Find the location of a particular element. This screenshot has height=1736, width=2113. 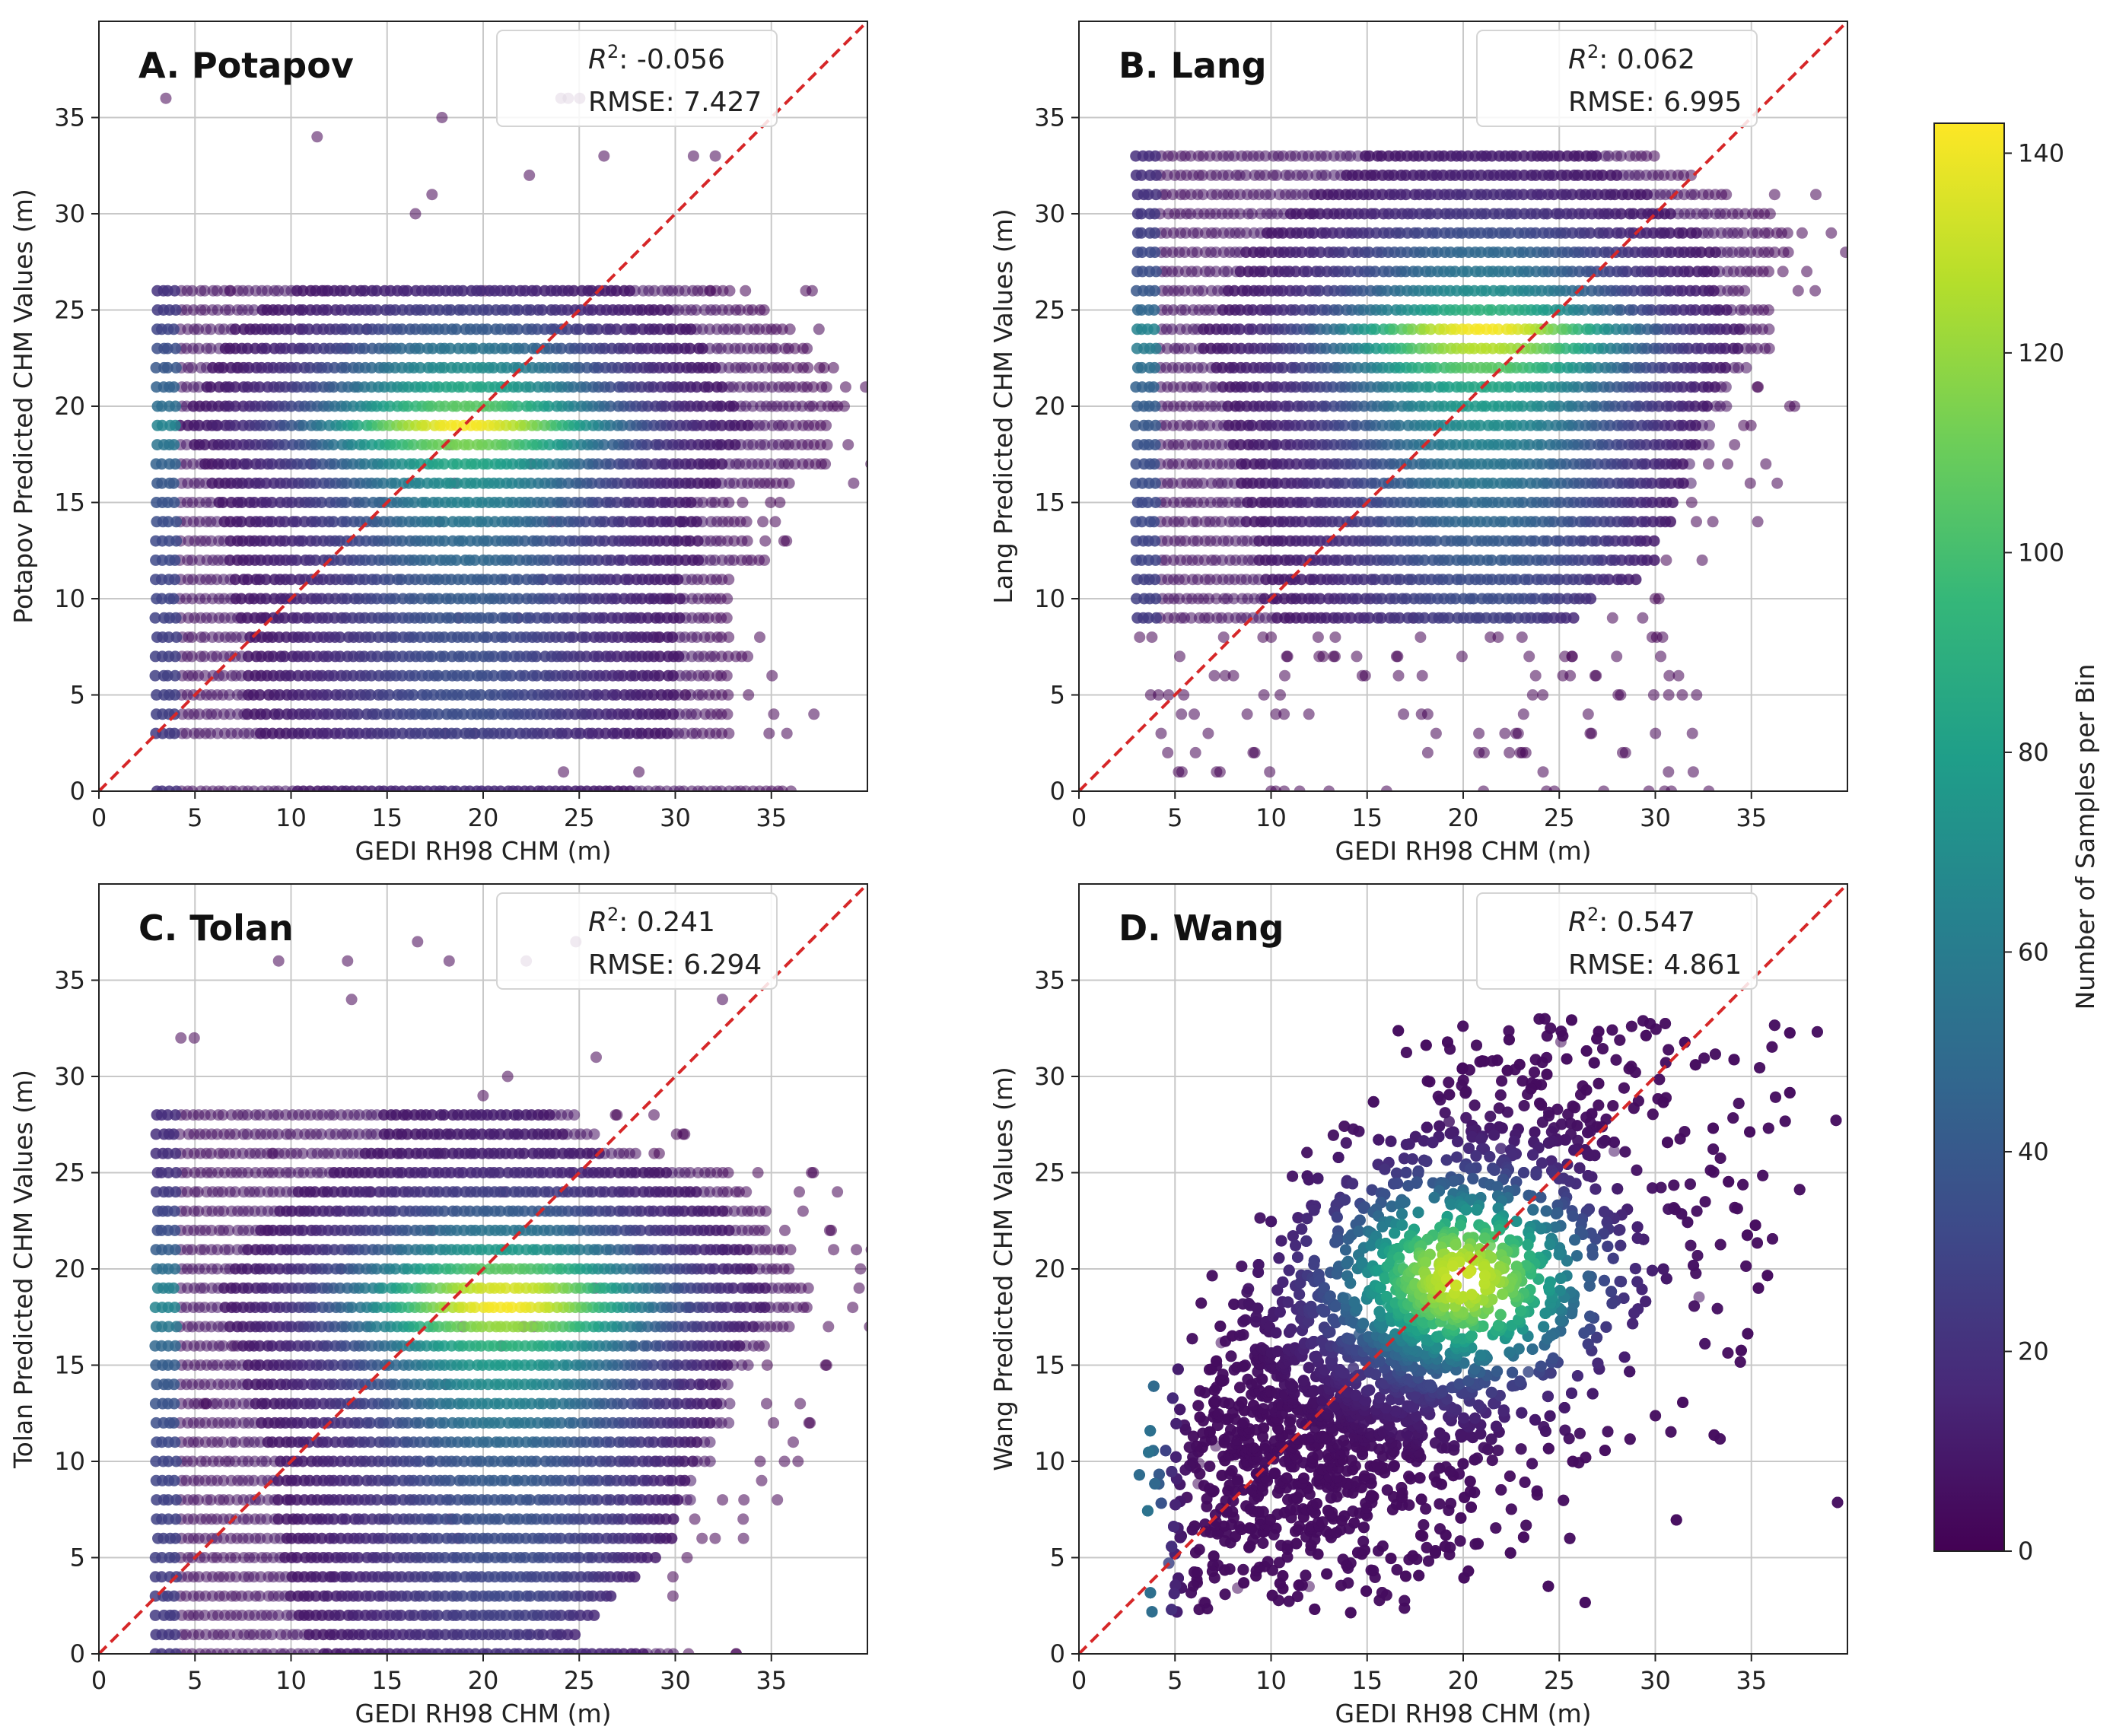

y-tick-label: 10 is located at coordinates (69, 598).